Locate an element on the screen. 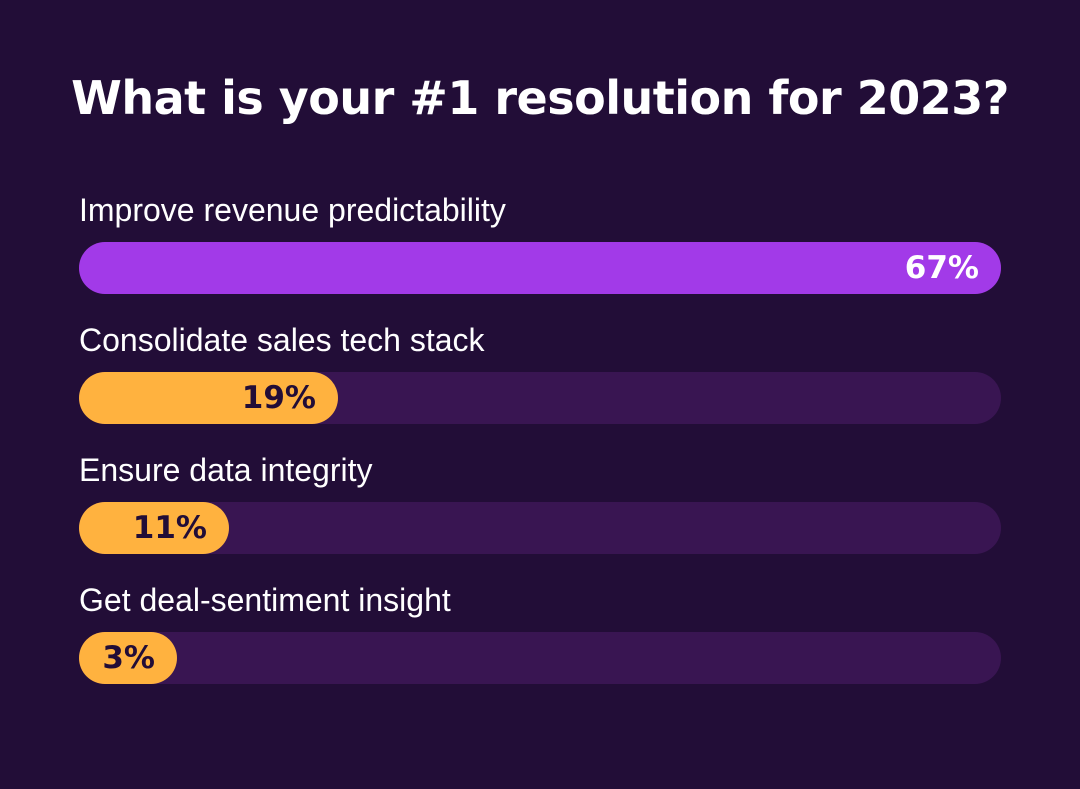 The image size is (1080, 789). bar-category-label: Consolidate sales tech stack is located at coordinates (282, 340).